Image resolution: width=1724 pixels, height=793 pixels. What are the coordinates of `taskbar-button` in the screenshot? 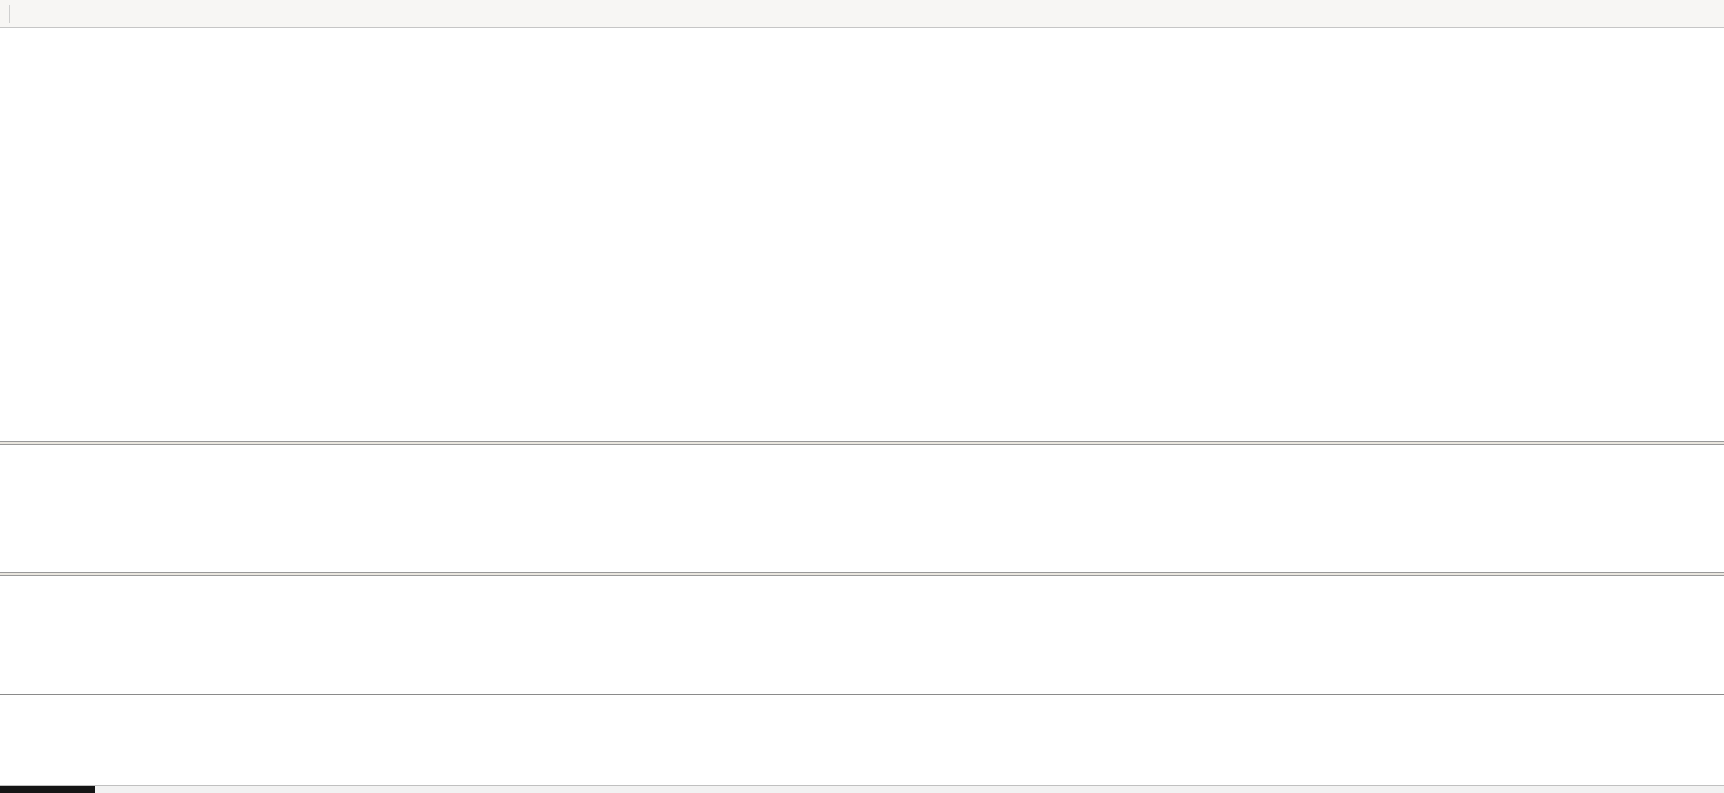 It's located at (47, 789).